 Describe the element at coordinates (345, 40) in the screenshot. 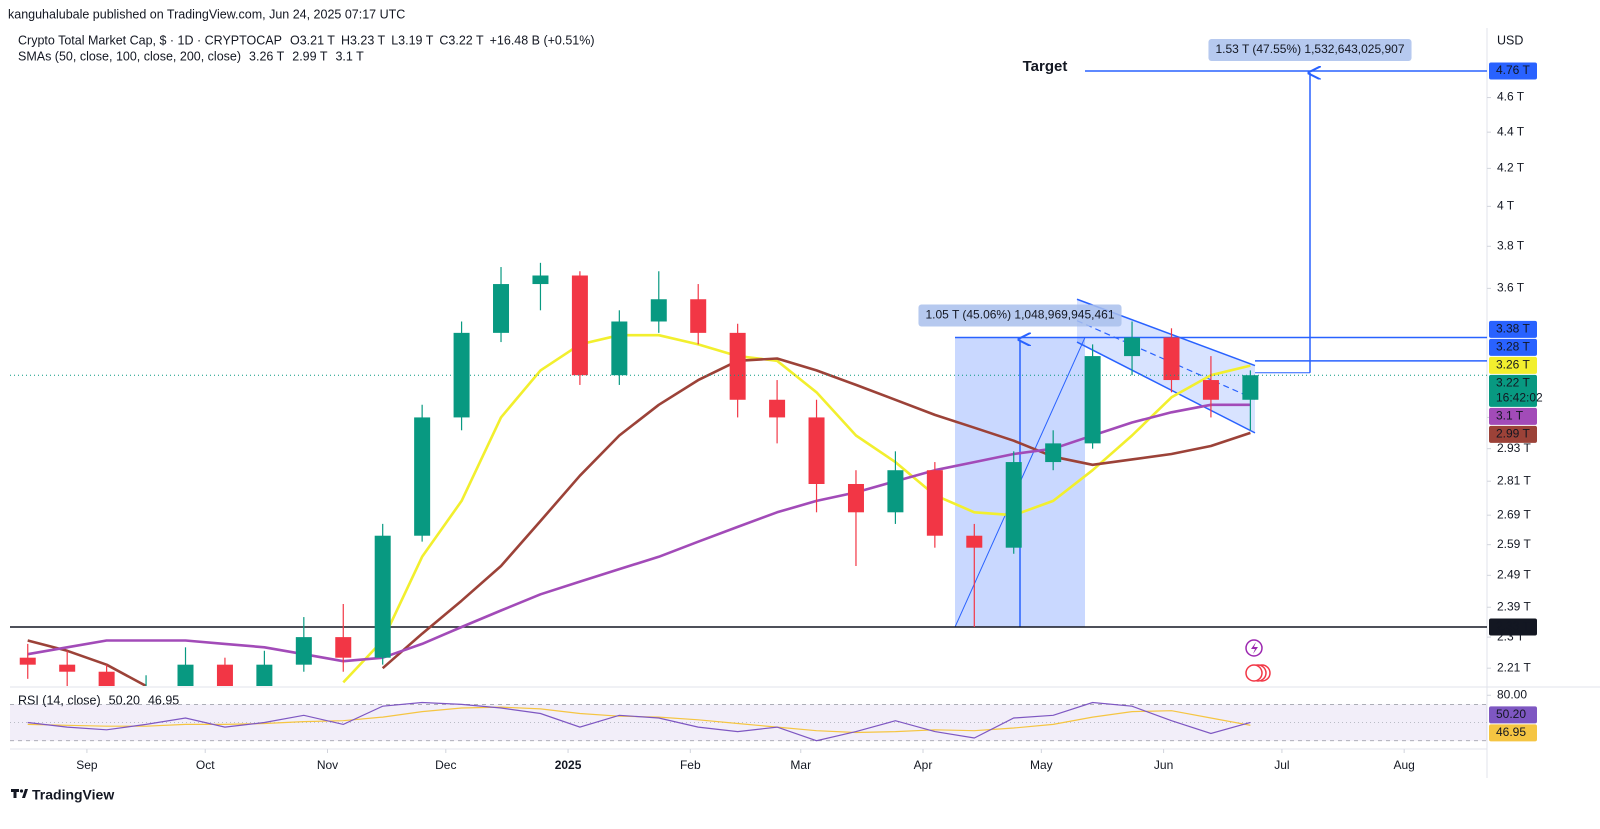

I see `ohlc-key: H` at that location.